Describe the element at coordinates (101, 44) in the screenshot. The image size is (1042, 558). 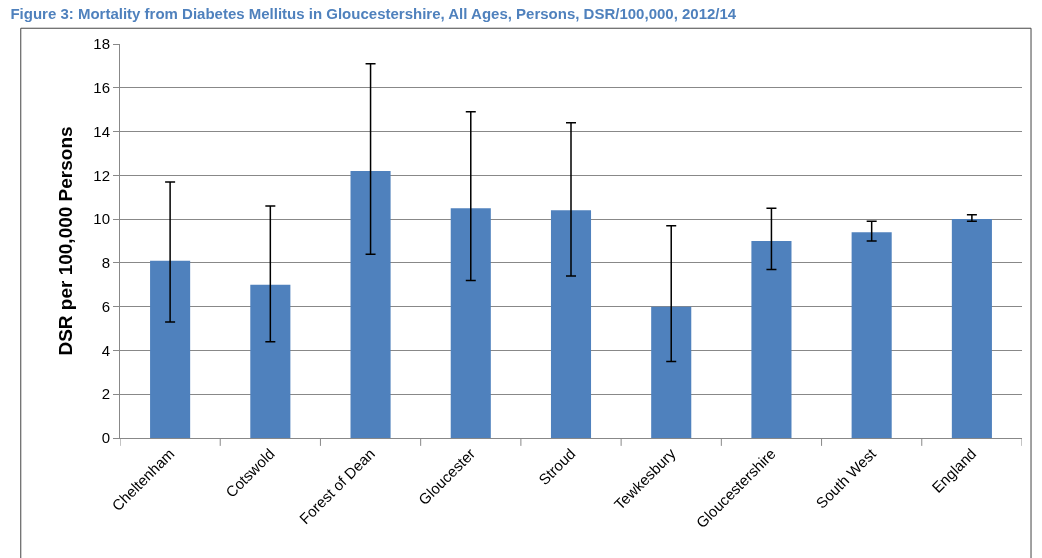
I see `y-tick-label: 18` at that location.